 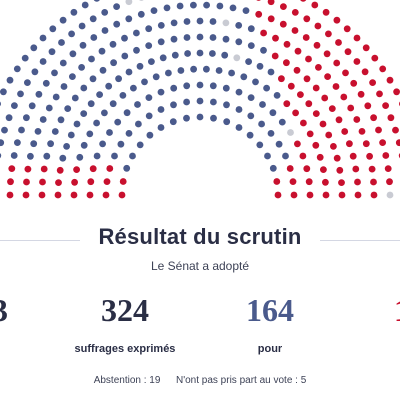 I want to click on npp-value: 5, so click(x=303, y=380).